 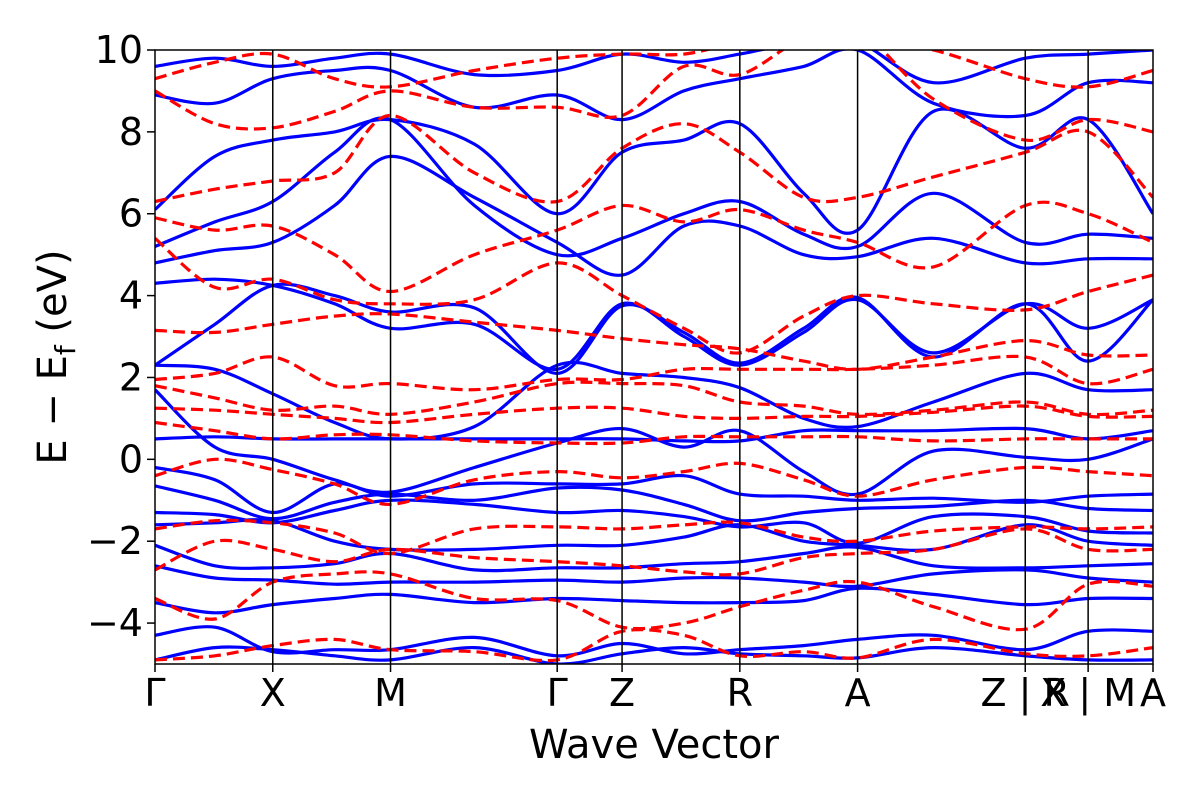 I want to click on y-axis-title-subscript: f, so click(x=65, y=349).